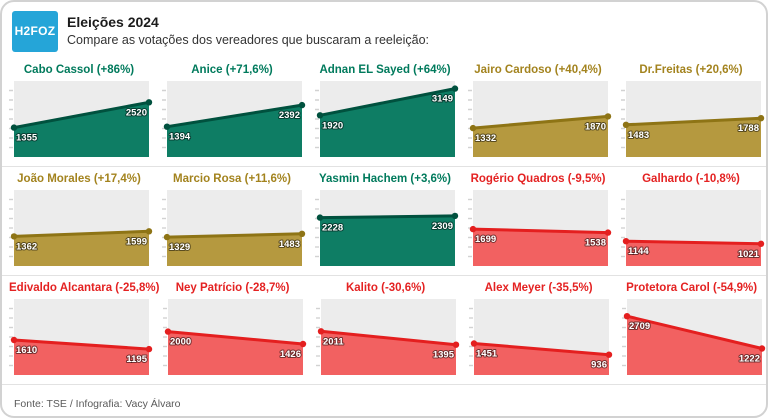 The width and height of the screenshot is (768, 418). I want to click on chart-title: Dr.Freitas (+20,6%), so click(691, 69).